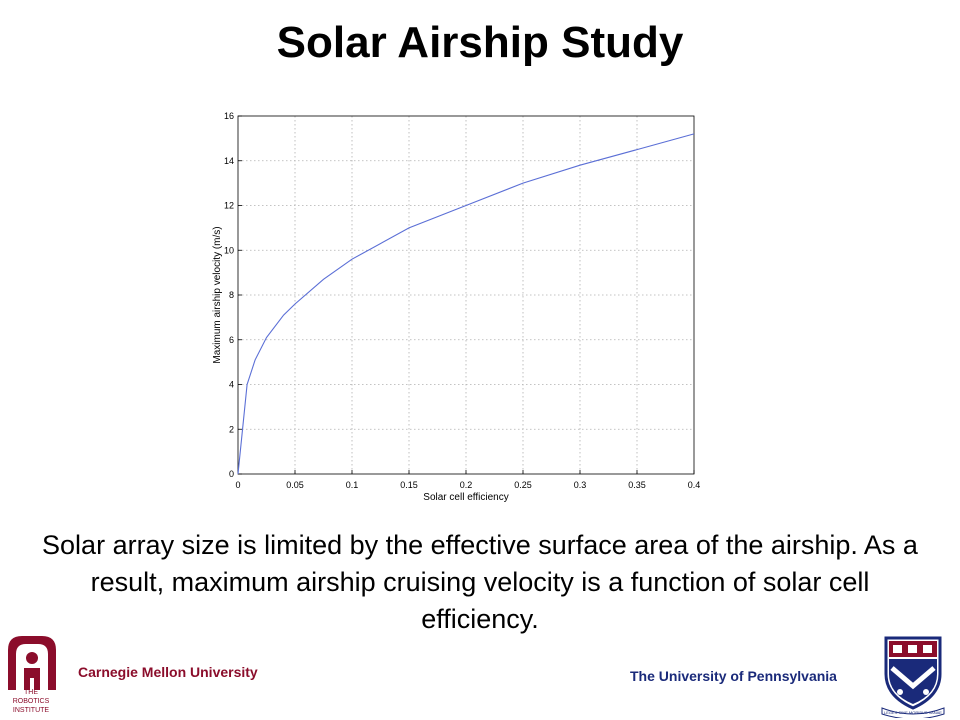 The width and height of the screenshot is (960, 720). I want to click on x-tick-label: 0.15, so click(409, 485).